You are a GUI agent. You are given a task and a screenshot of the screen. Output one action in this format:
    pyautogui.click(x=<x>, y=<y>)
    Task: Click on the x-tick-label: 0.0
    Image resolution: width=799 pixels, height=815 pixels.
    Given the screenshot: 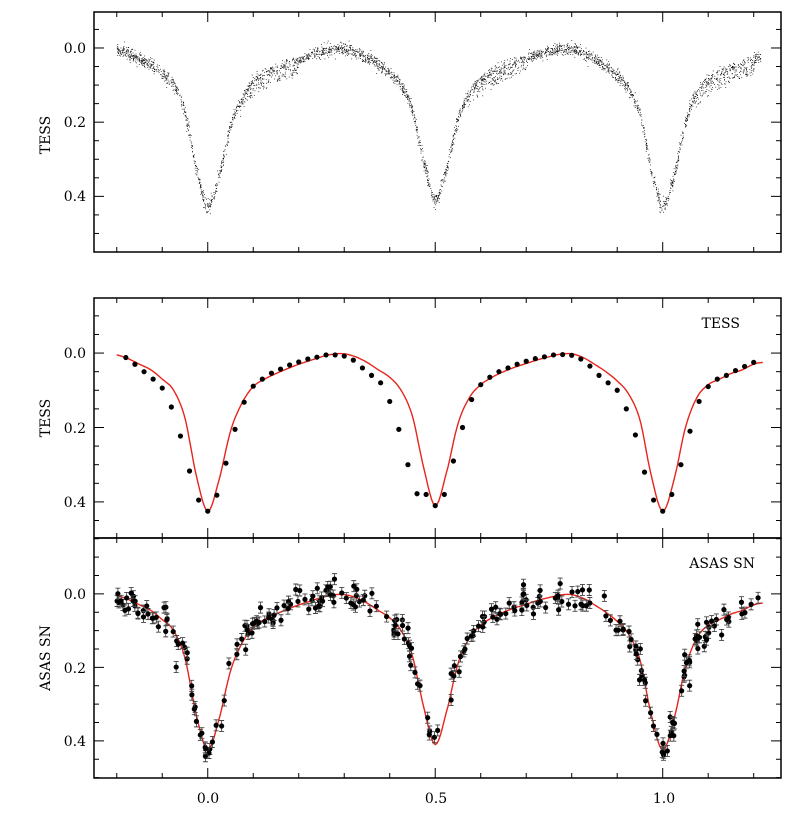 What is the action you would take?
    pyautogui.click(x=208, y=799)
    